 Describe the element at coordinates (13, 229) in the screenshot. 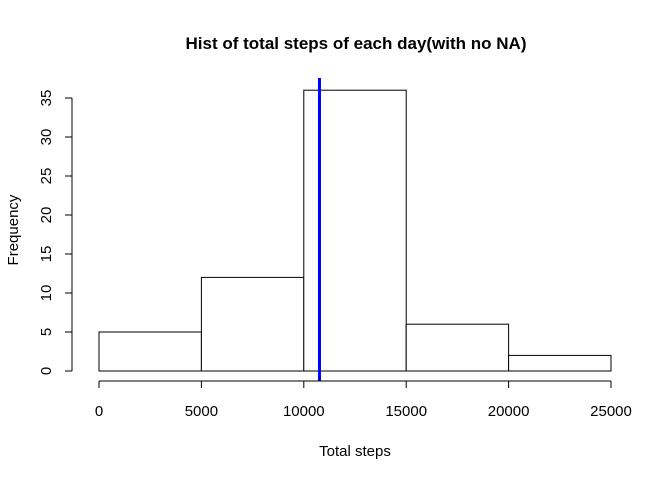

I see `y-axis-label: Frequency` at that location.